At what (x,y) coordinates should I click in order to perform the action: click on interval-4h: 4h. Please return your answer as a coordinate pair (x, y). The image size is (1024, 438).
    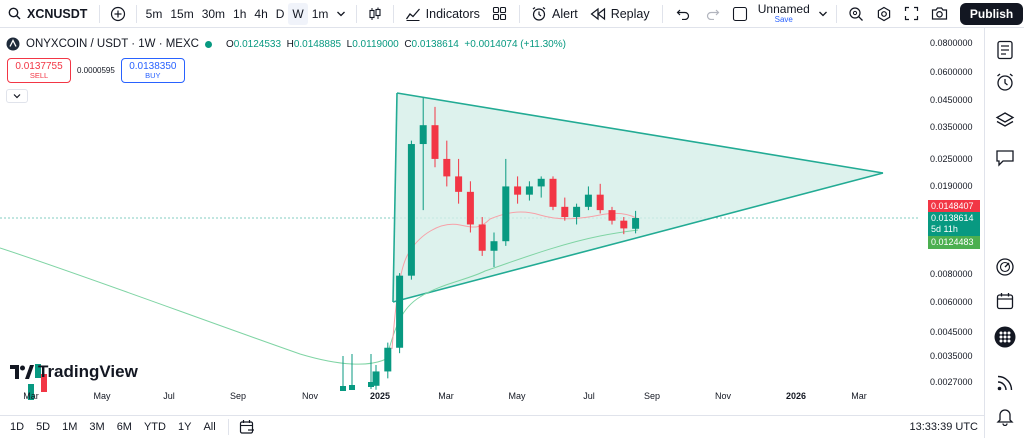
    Looking at the image, I should click on (261, 13).